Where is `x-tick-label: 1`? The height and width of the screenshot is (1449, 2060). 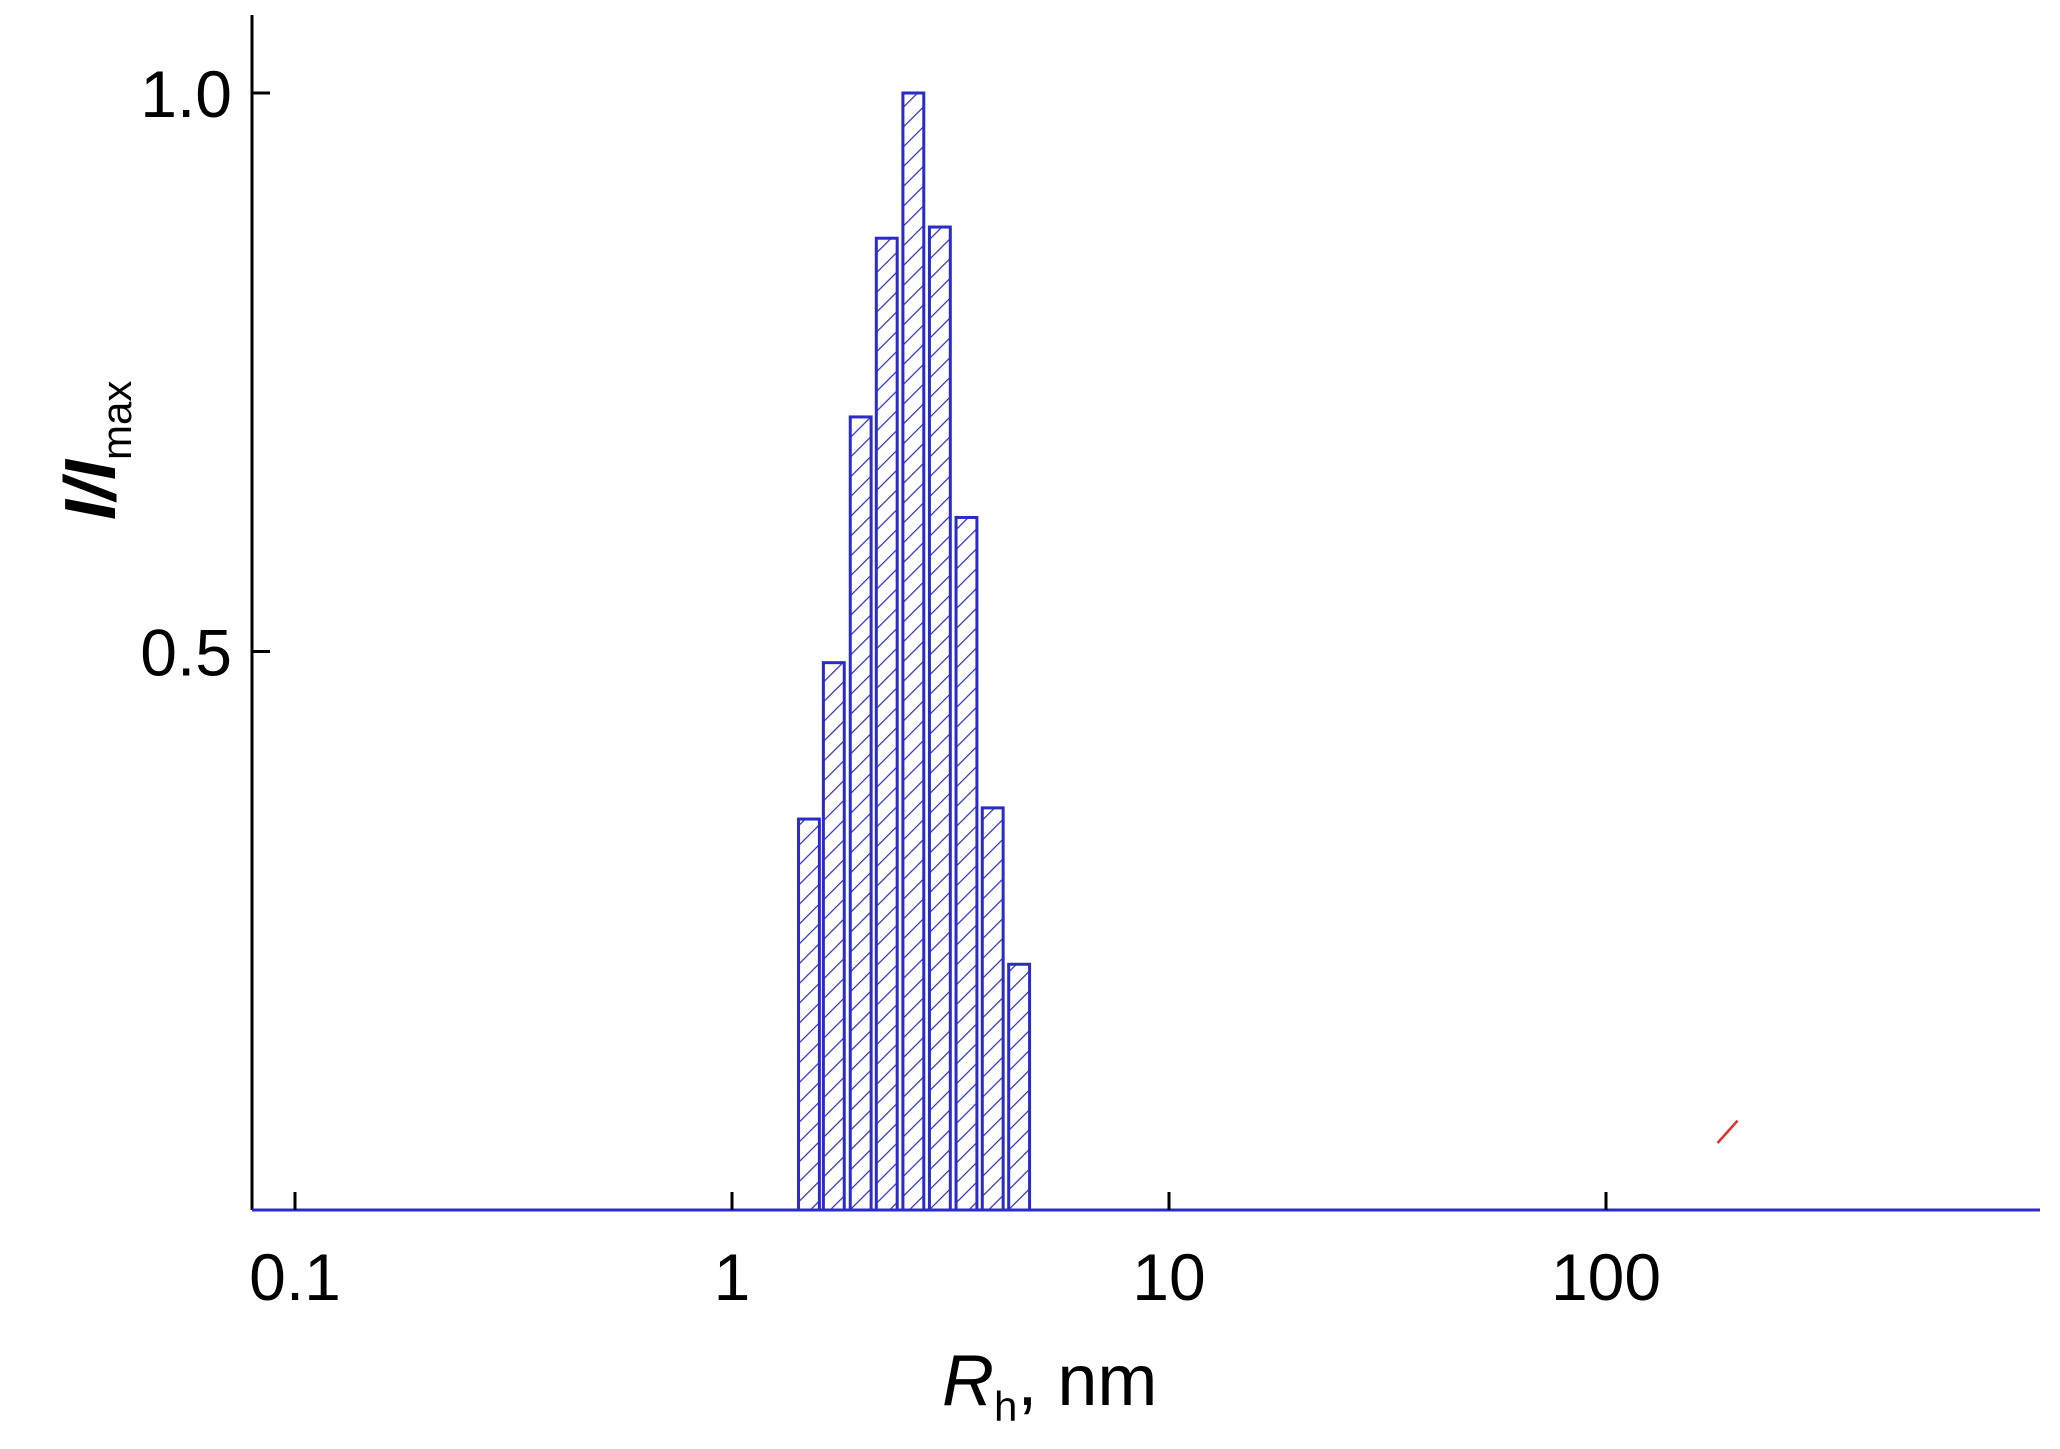
x-tick-label: 1 is located at coordinates (732, 1277).